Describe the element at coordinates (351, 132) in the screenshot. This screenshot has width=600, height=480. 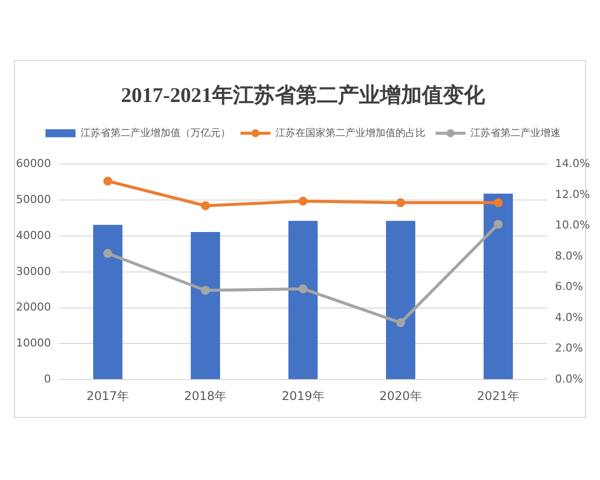
I see `legend-label: 江苏在国家第二产业增加值的占比` at that location.